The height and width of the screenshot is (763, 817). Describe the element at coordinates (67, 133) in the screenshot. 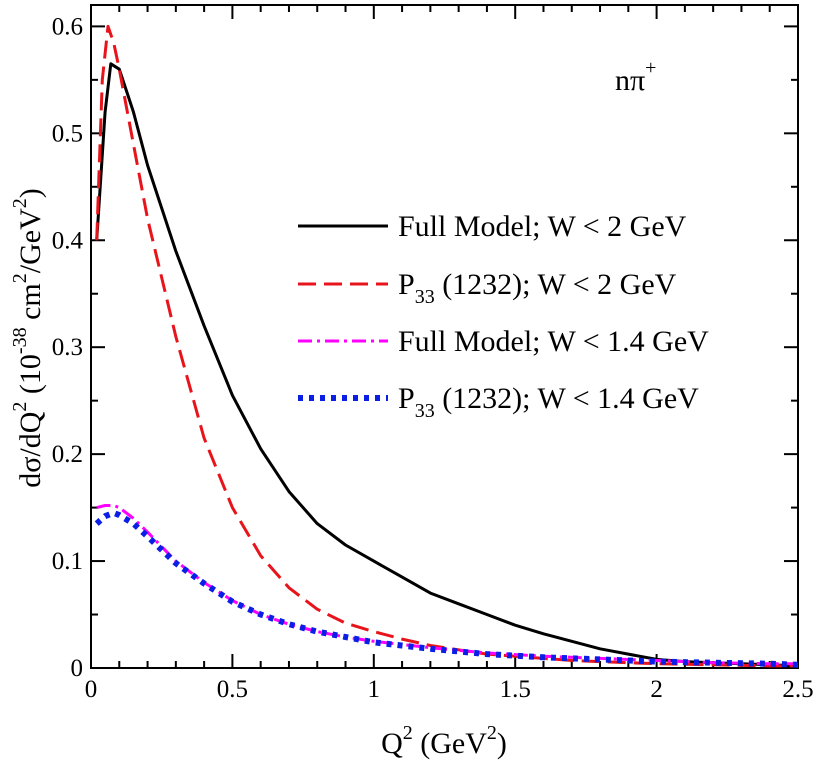

I see `y-tick-label: 0.5` at that location.